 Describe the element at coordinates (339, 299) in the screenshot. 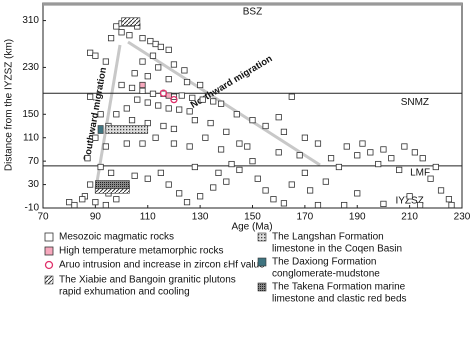

I see `legend-label: limestone and clastic red beds` at that location.